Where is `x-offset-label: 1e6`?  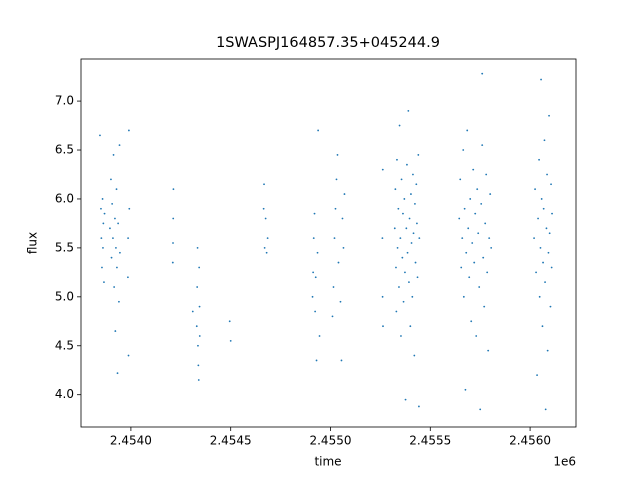
x-offset-label: 1e6 is located at coordinates (564, 462).